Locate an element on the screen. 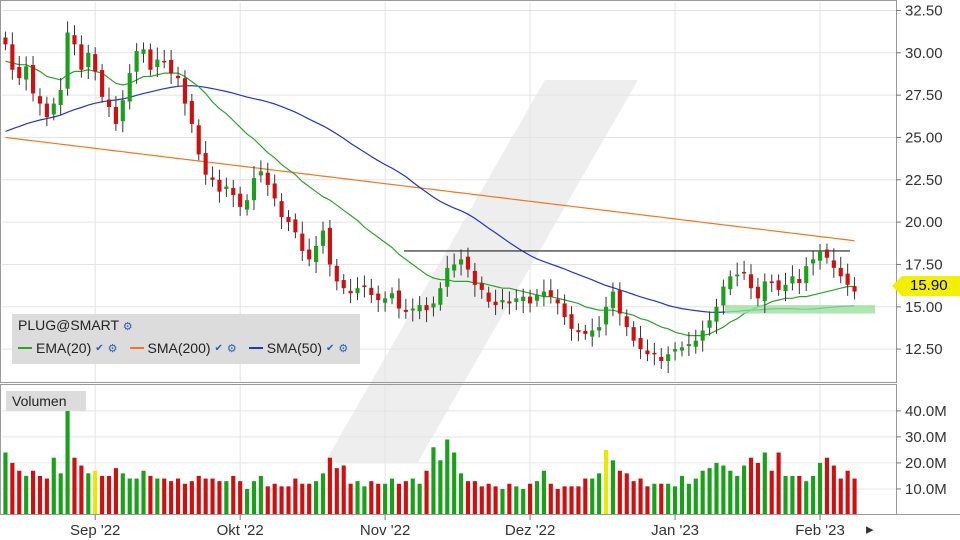 This screenshot has width=960, height=540. time-tick-label: Okt '22 is located at coordinates (240, 530).